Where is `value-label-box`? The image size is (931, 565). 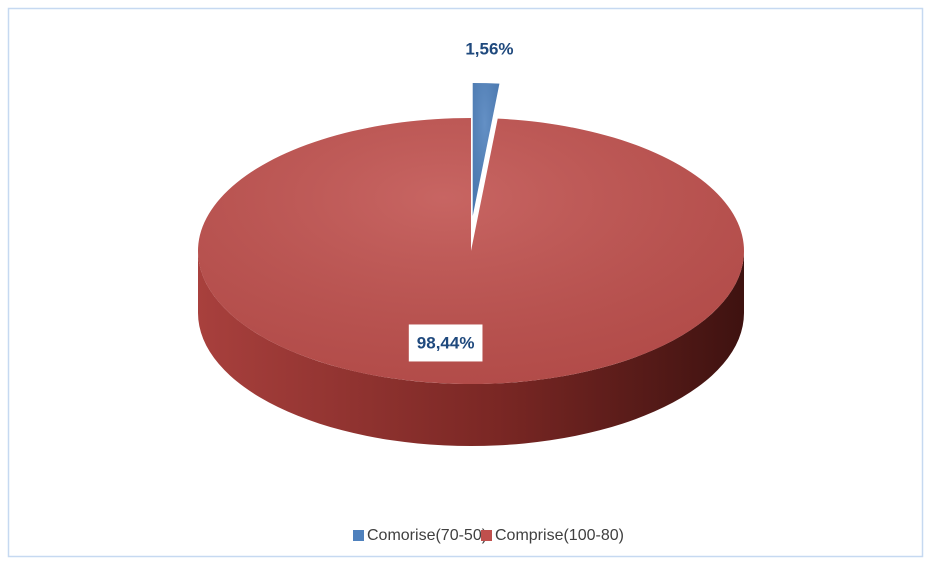 value-label-box is located at coordinates (445, 343).